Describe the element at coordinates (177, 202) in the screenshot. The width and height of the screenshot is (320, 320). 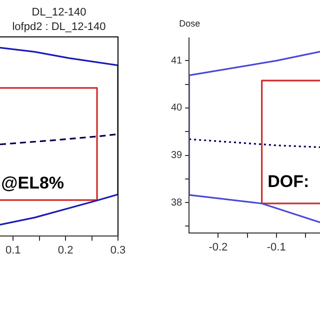
I see `y-tick-label: 38` at that location.